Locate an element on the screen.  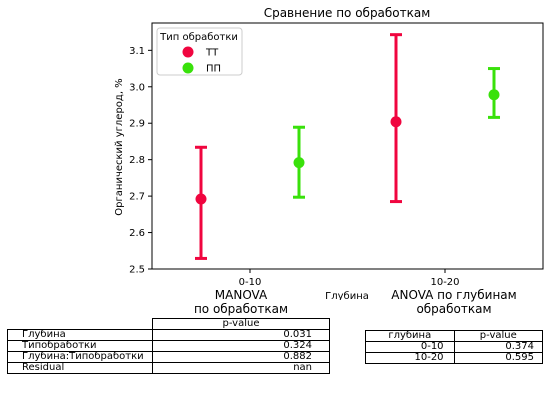
legend: Тип обработки ТТ ПП is located at coordinates (199, 51).